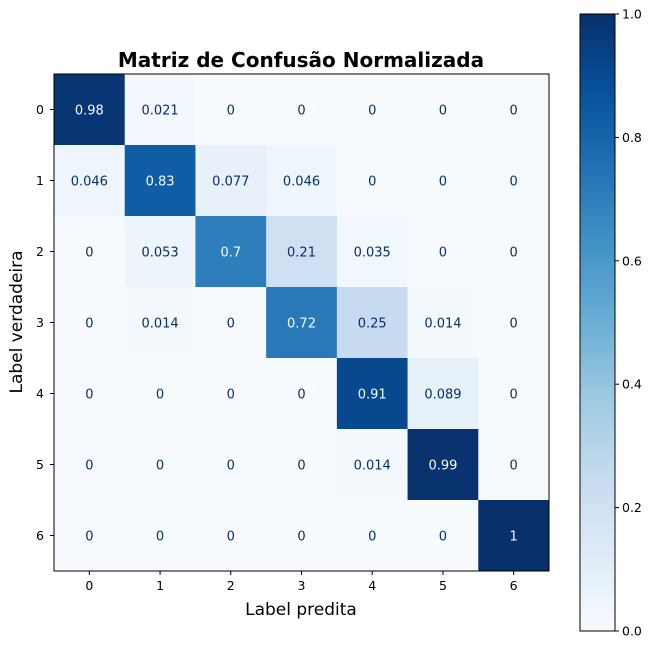 The height and width of the screenshot is (649, 652). I want to click on x-tick-label: 5, so click(443, 585).